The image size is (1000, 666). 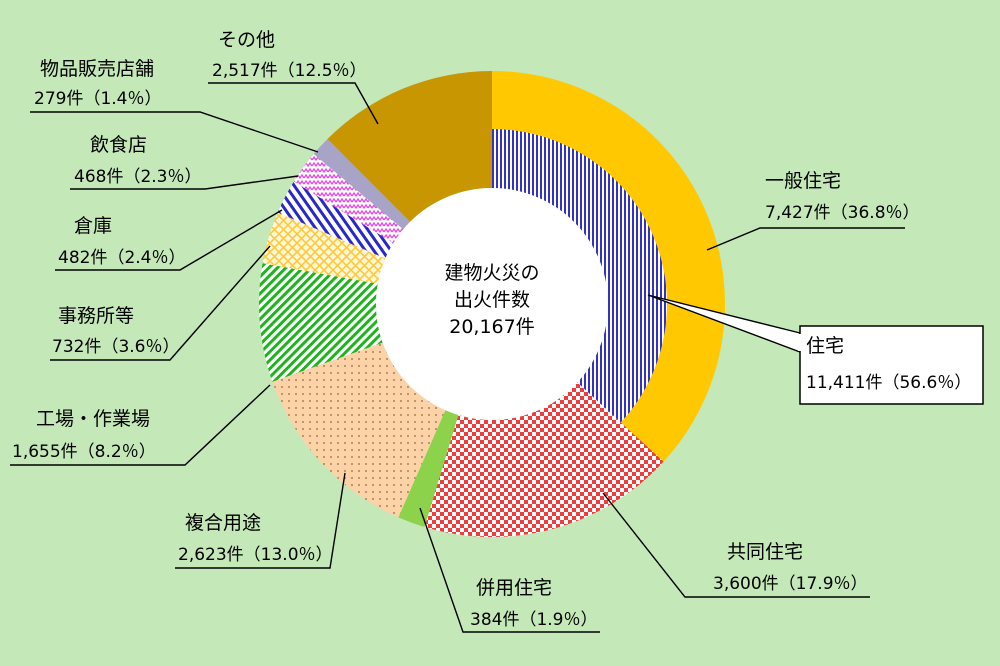 What do you see at coordinates (891, 365) in the screenshot?
I see `juutaku-callout-box` at bounding box center [891, 365].